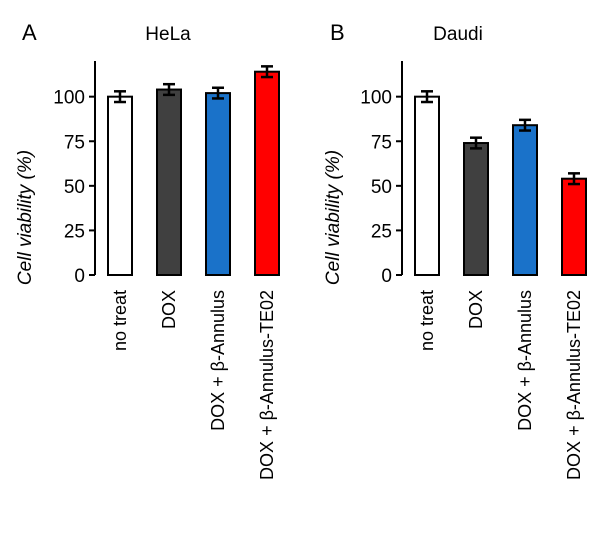 This screenshot has height=537, width=594. Describe the element at coordinates (29, 32) in the screenshot. I see `panel-letter: A` at that location.